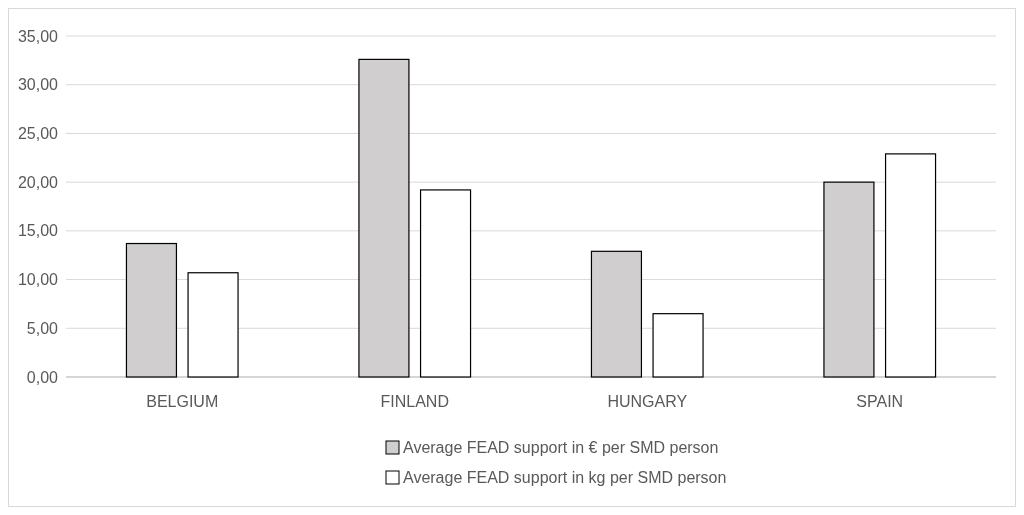 Image resolution: width=1024 pixels, height=515 pixels. What do you see at coordinates (38, 36) in the screenshot?
I see `y-tick-label: 35,00` at bounding box center [38, 36].